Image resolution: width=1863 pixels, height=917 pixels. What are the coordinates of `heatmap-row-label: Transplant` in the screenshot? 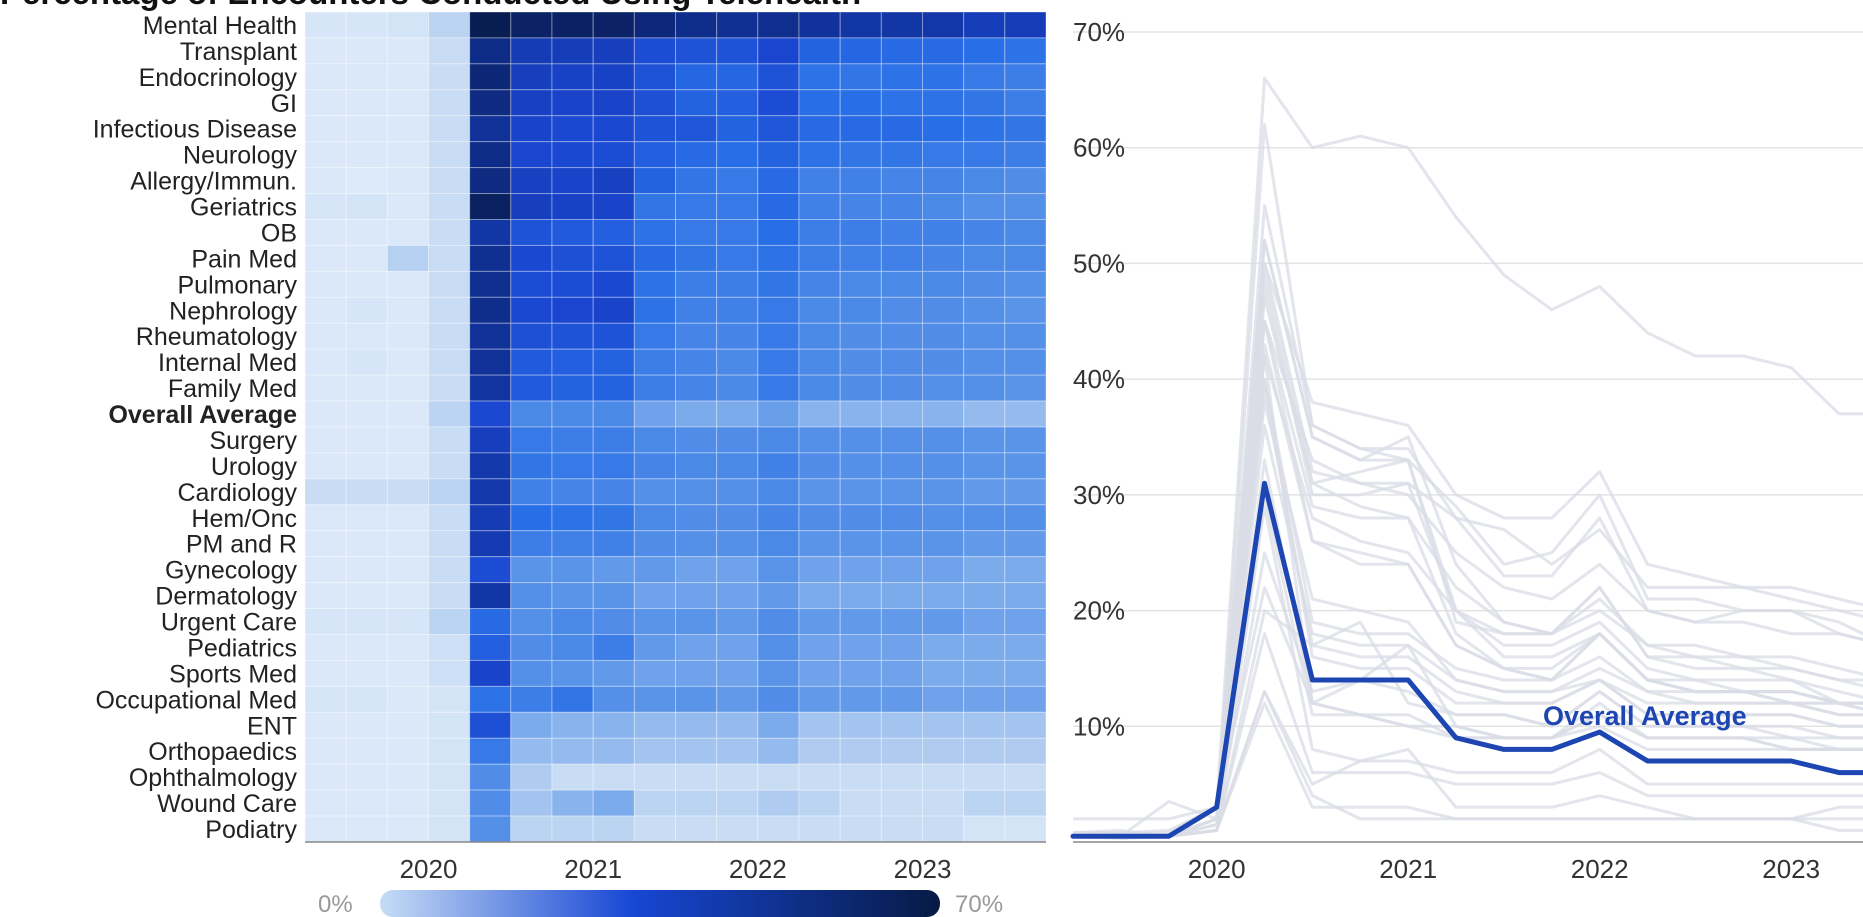 It's located at (238, 52).